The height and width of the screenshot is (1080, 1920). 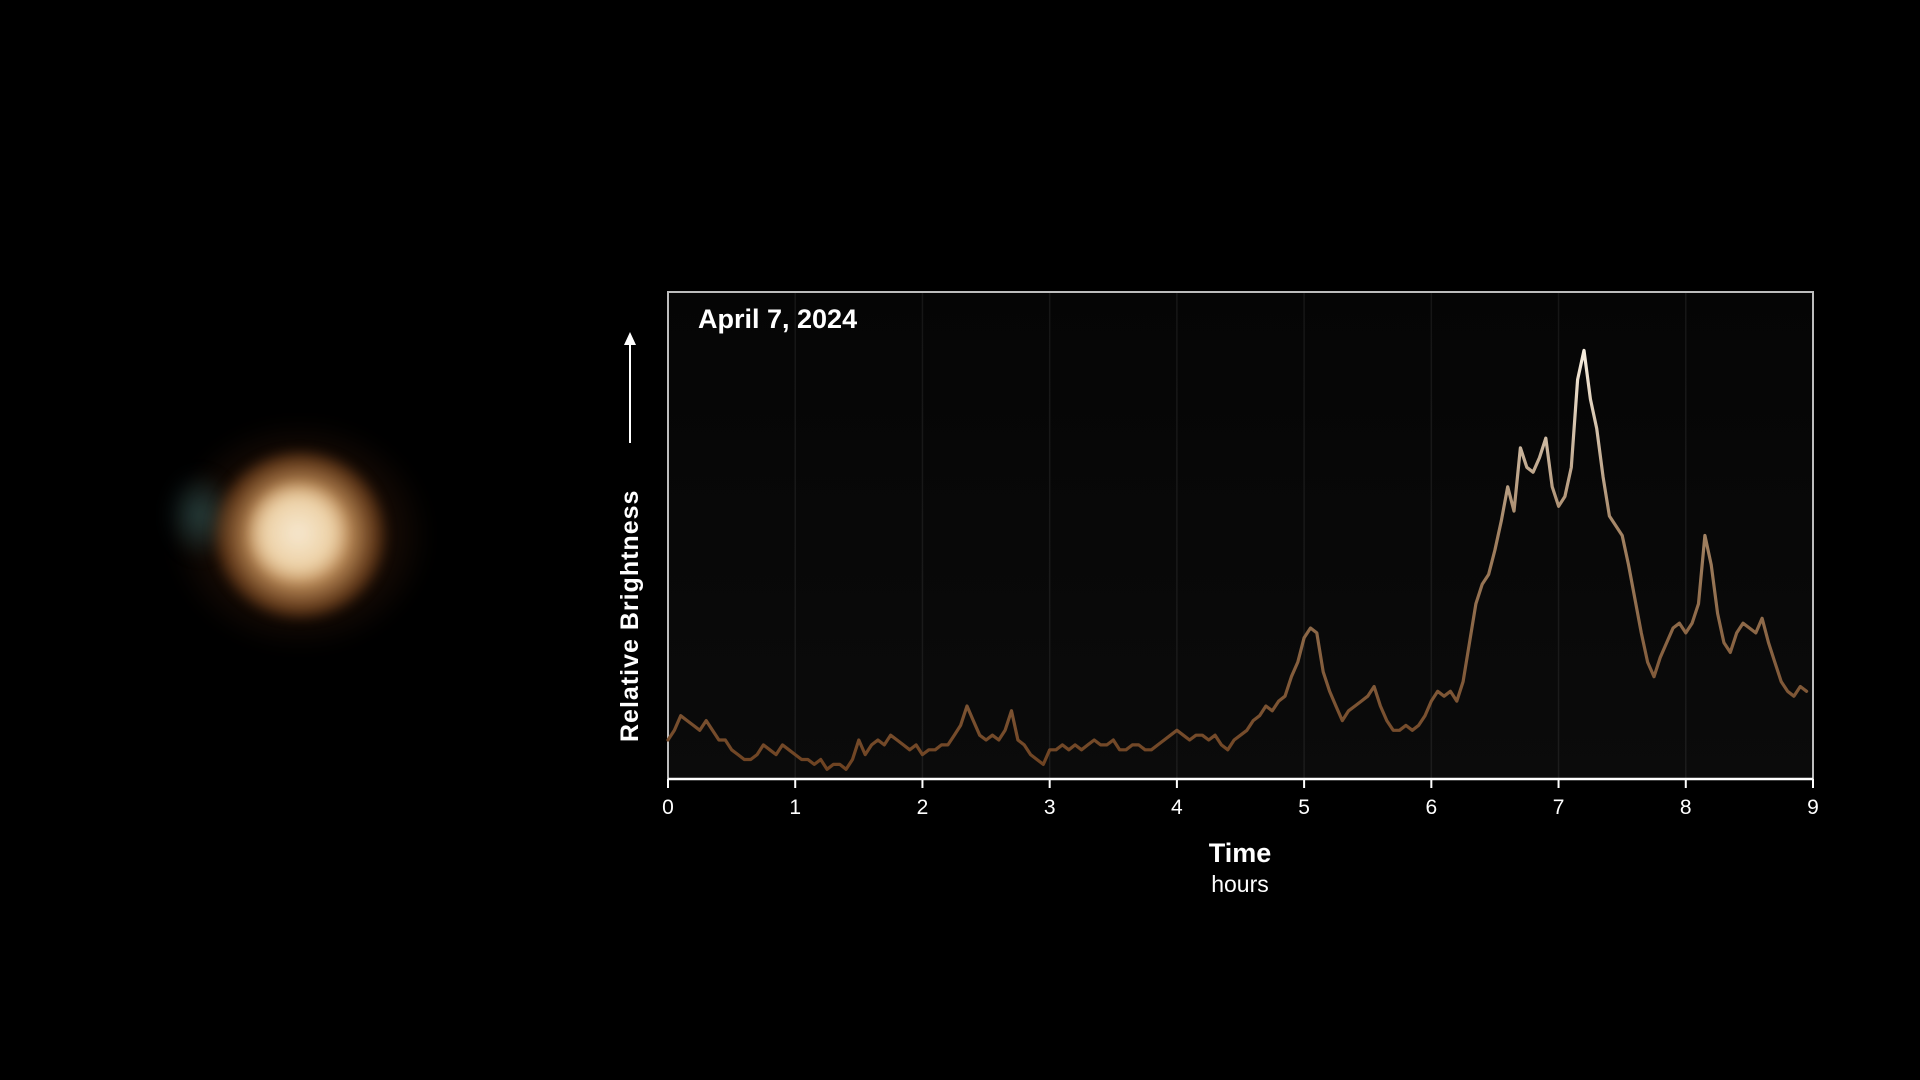 I want to click on y-axis-label: Relative Brightness, so click(x=630, y=616).